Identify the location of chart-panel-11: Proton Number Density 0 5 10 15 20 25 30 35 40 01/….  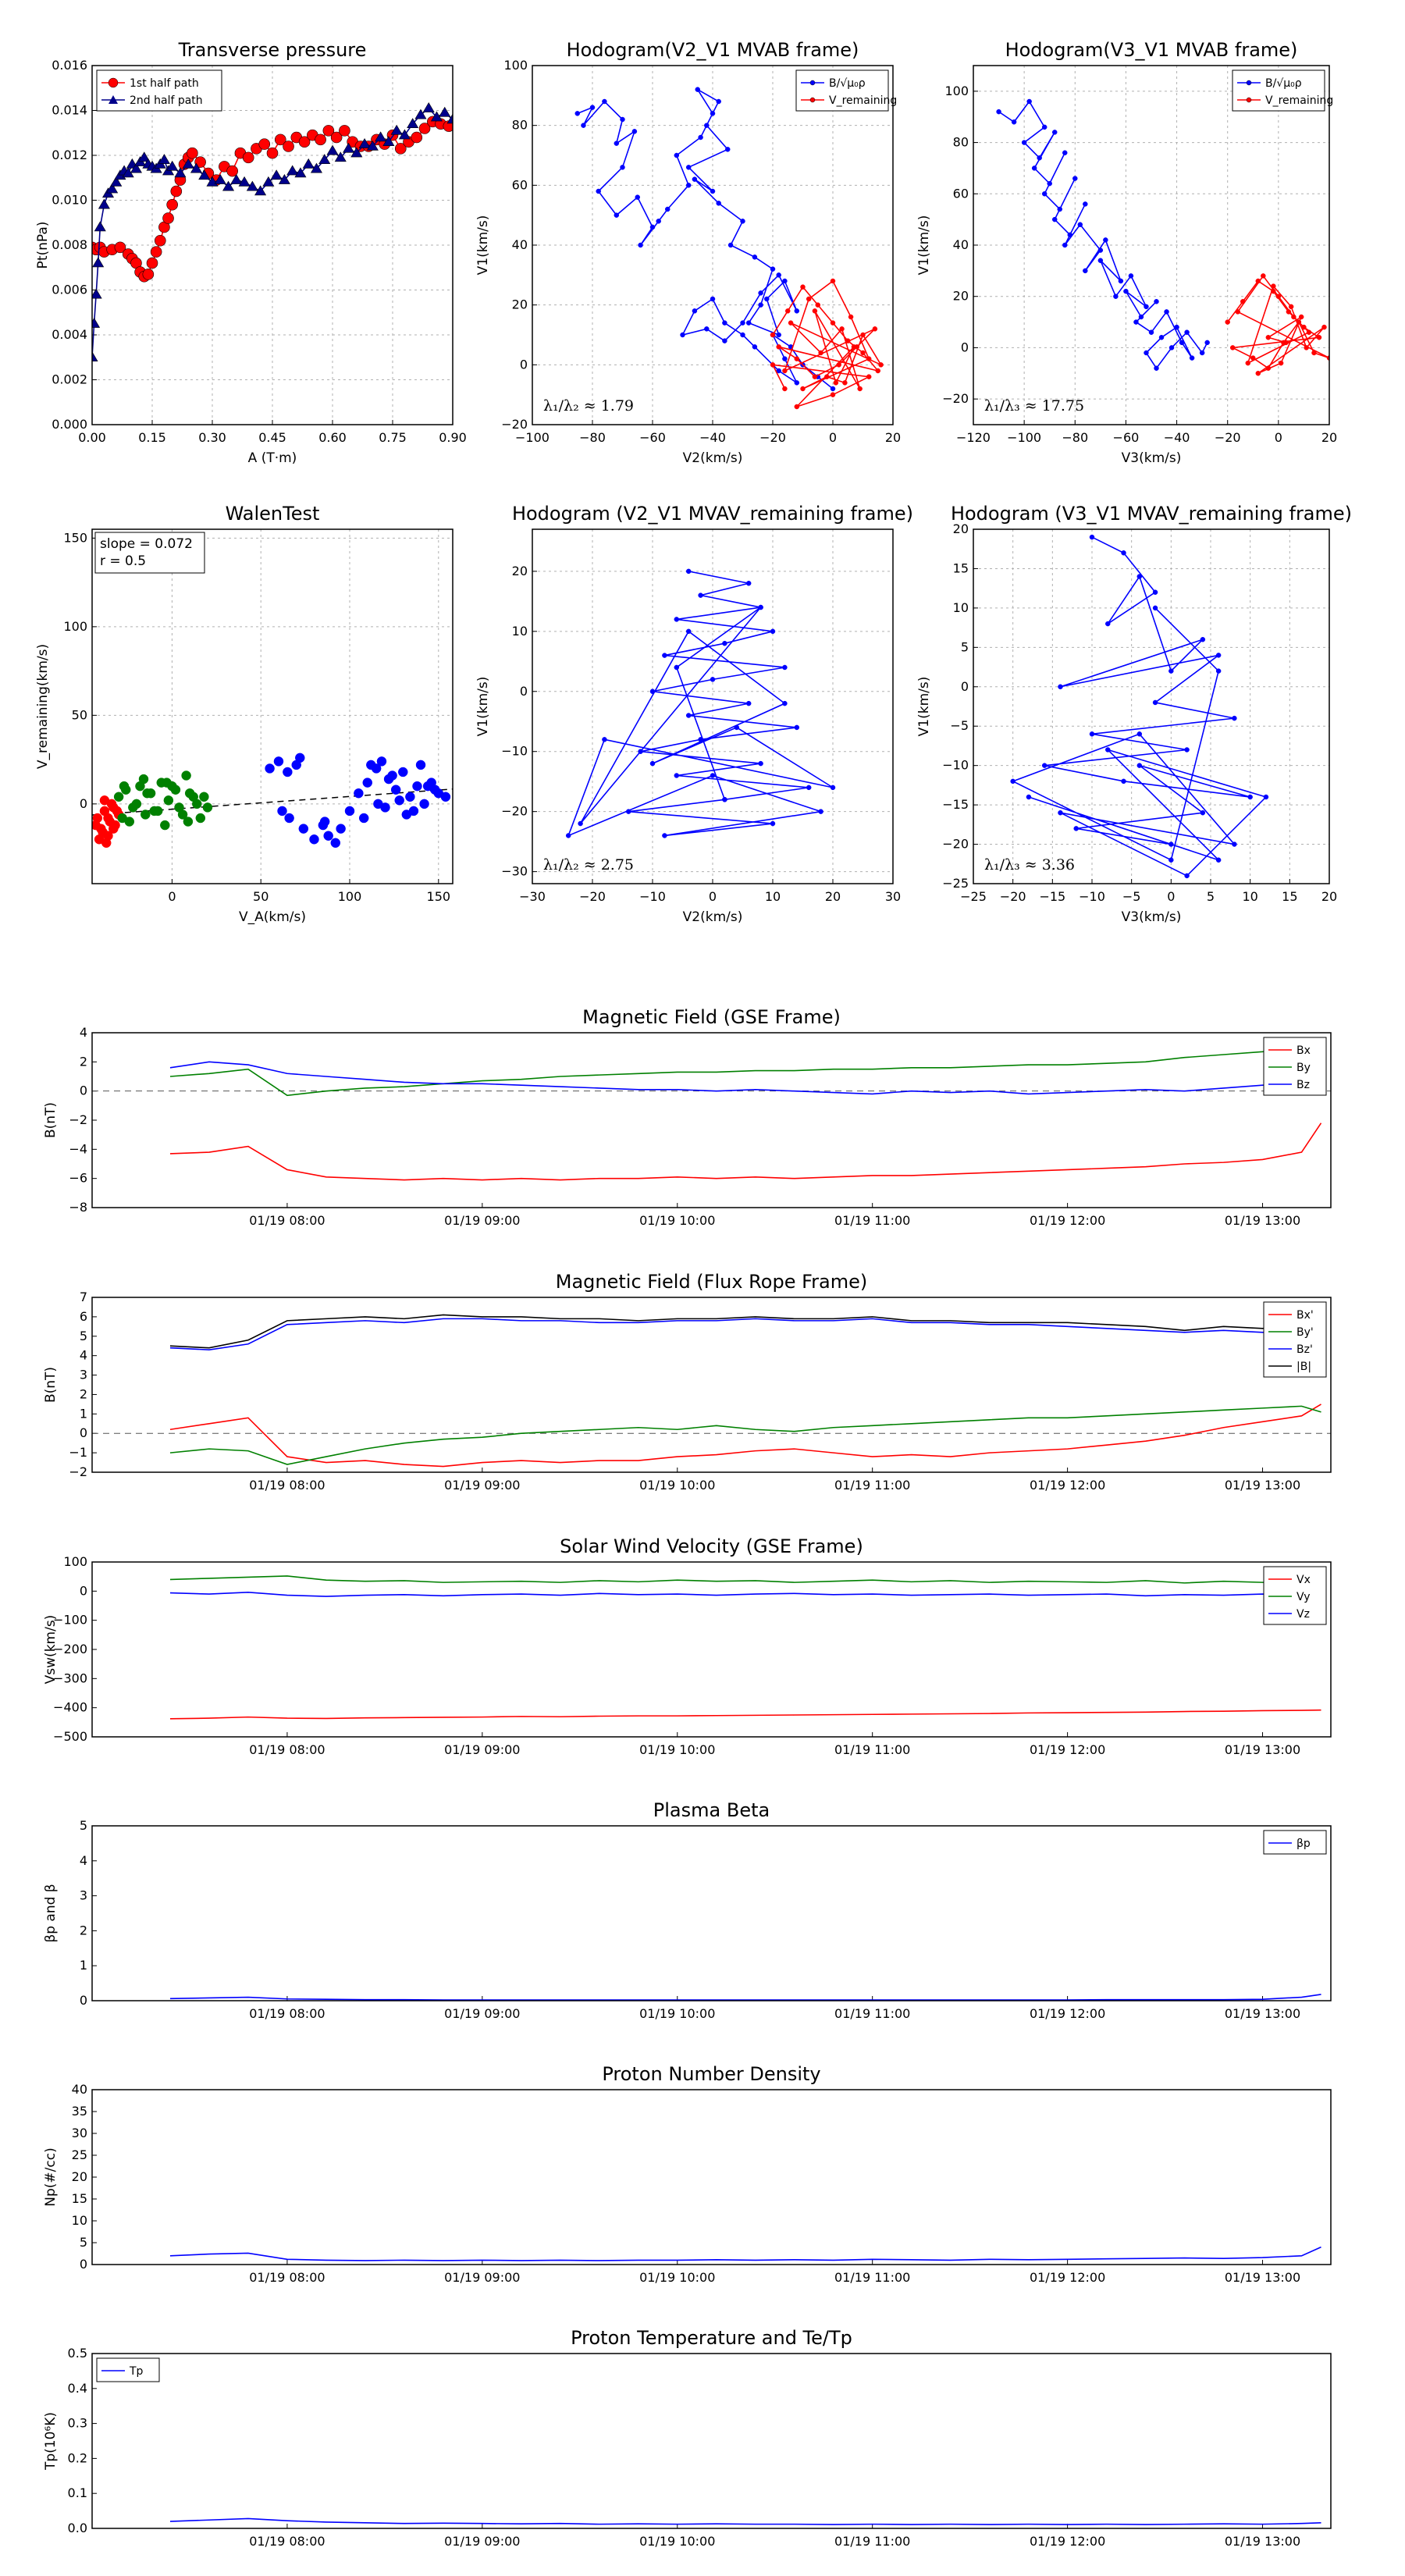
(687, 2174).